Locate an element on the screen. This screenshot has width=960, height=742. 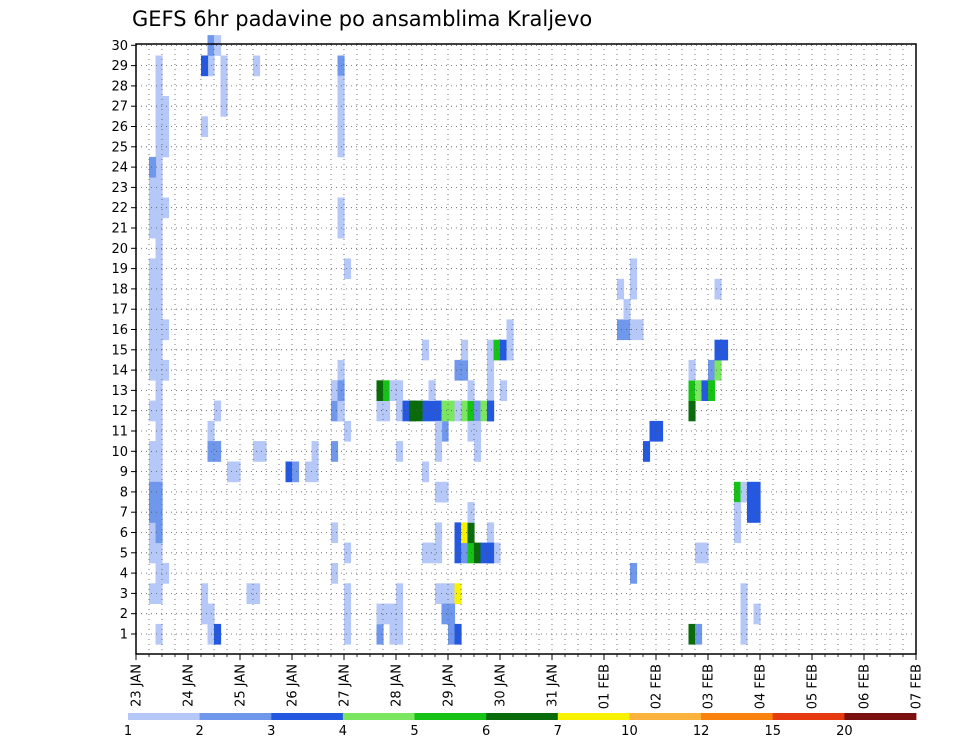
y-tick-label: 19 is located at coordinates (119, 269).